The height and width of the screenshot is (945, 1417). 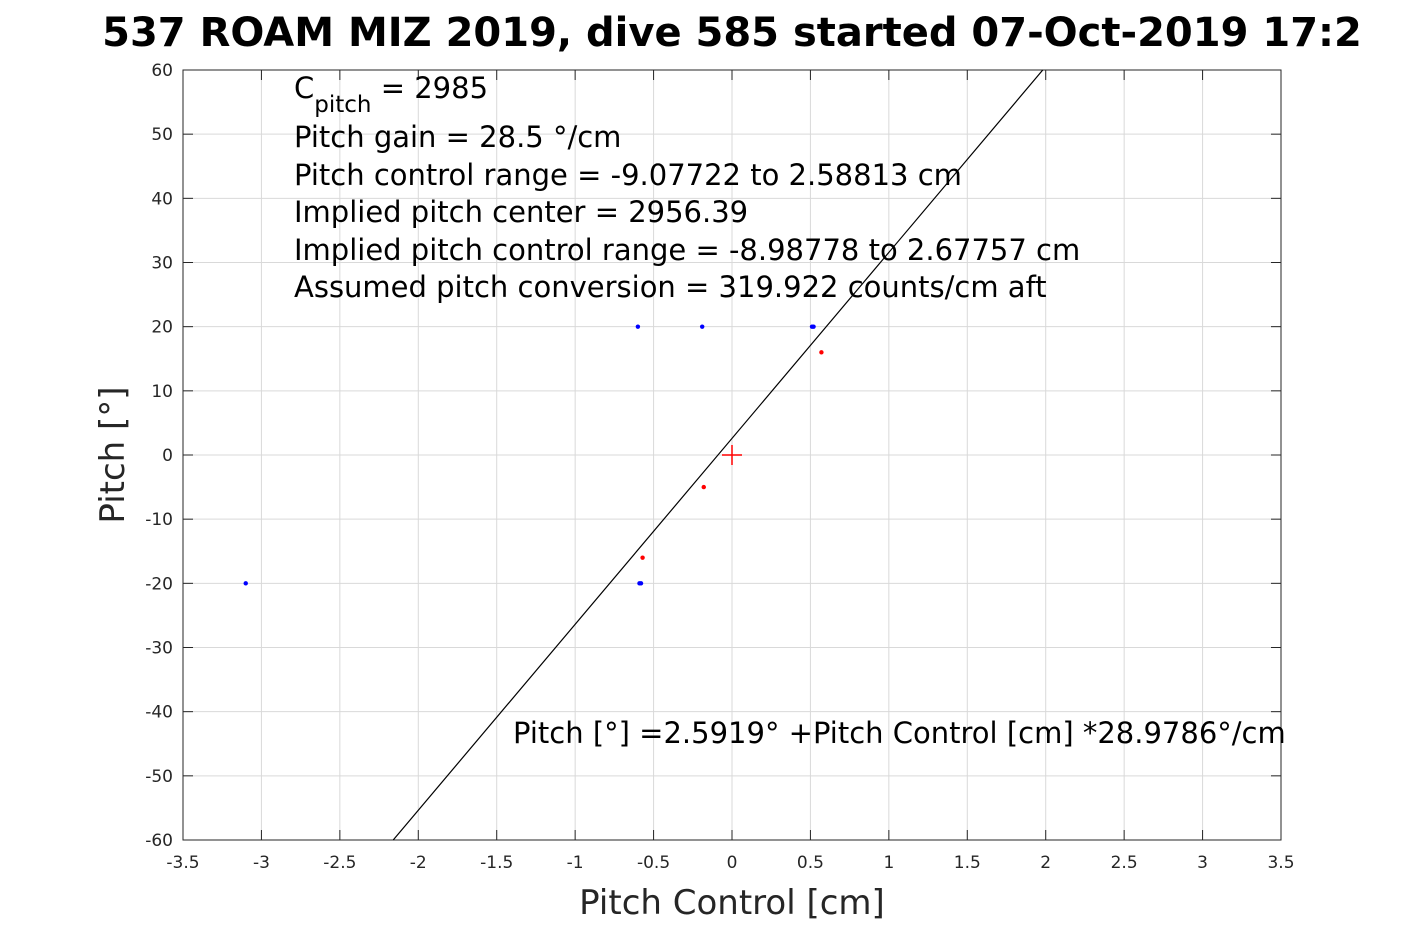 What do you see at coordinates (162, 135) in the screenshot?
I see `y-tick-label: 50` at bounding box center [162, 135].